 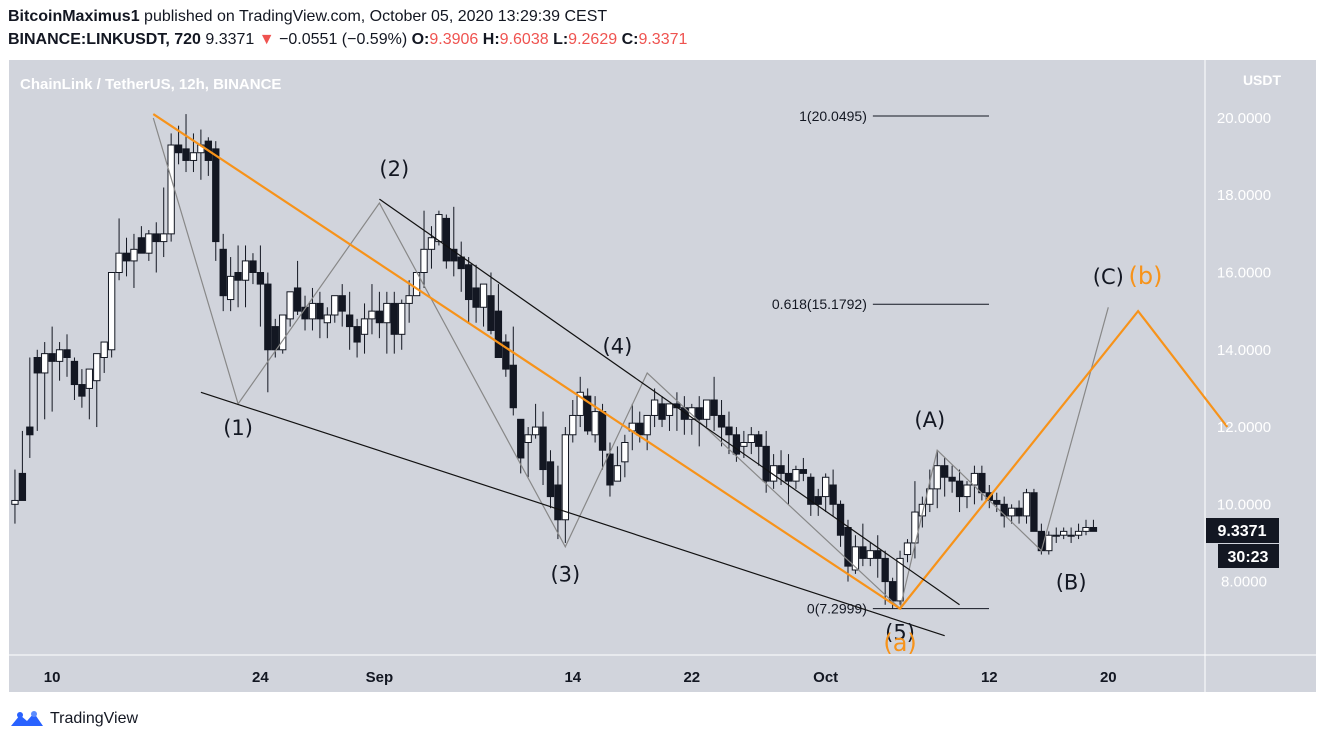 What do you see at coordinates (74, 719) in the screenshot?
I see `tradingview-brand: TradingView` at bounding box center [74, 719].